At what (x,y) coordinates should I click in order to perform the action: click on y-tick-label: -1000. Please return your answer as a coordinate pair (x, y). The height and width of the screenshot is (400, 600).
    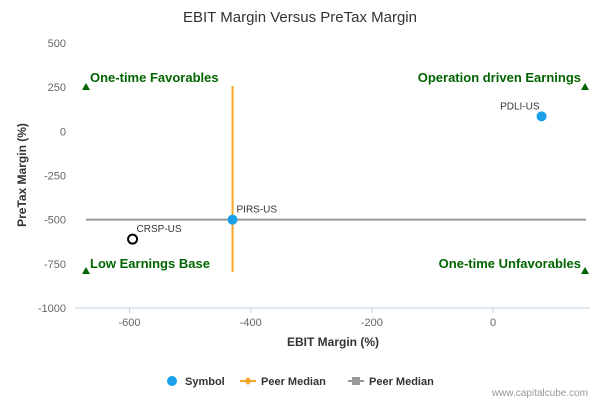
    Looking at the image, I should click on (52, 309).